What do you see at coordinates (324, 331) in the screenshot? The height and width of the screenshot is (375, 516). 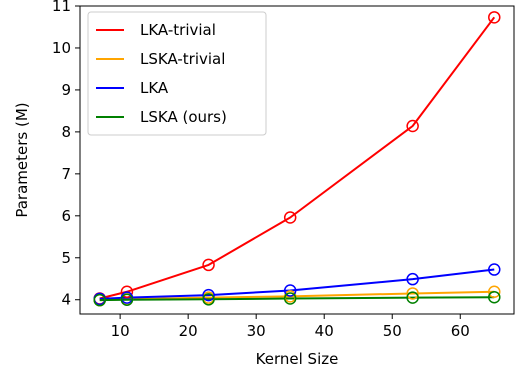 I see `x-tick-label: 40` at bounding box center [324, 331].